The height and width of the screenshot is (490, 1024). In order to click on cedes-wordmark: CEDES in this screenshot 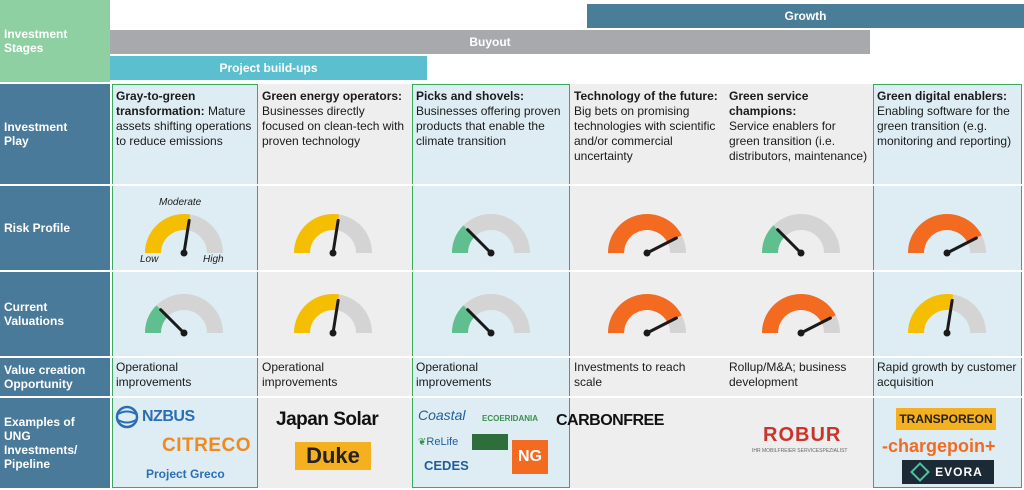, I will do `click(446, 465)`.